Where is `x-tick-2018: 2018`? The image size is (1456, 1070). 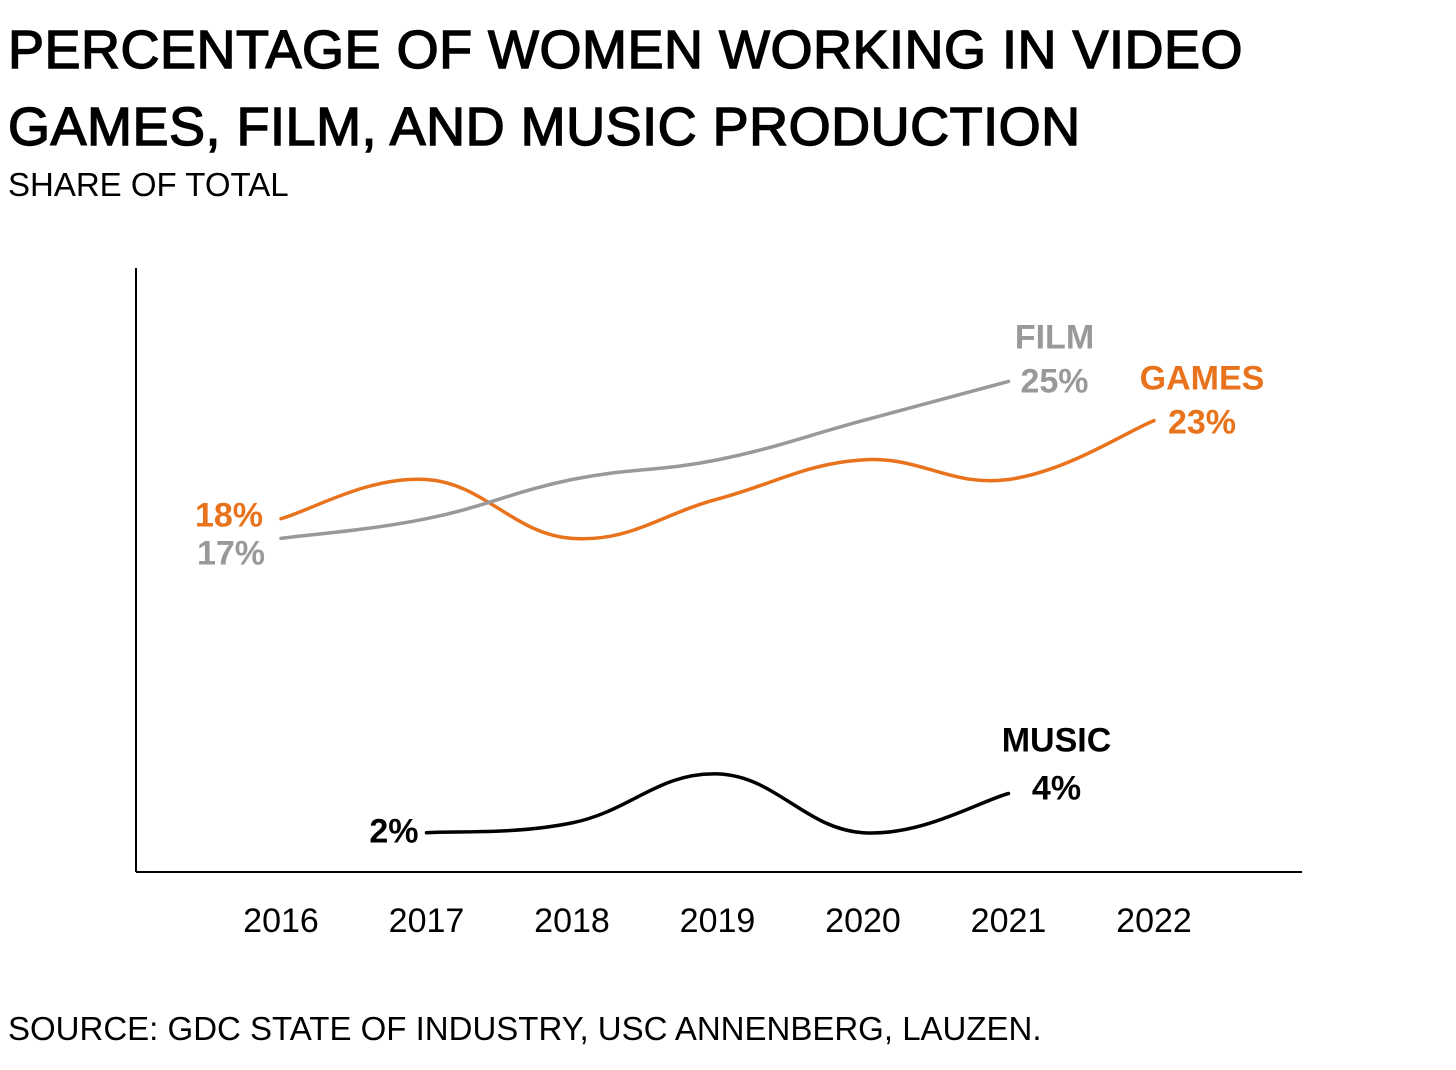
x-tick-2018: 2018 is located at coordinates (572, 921).